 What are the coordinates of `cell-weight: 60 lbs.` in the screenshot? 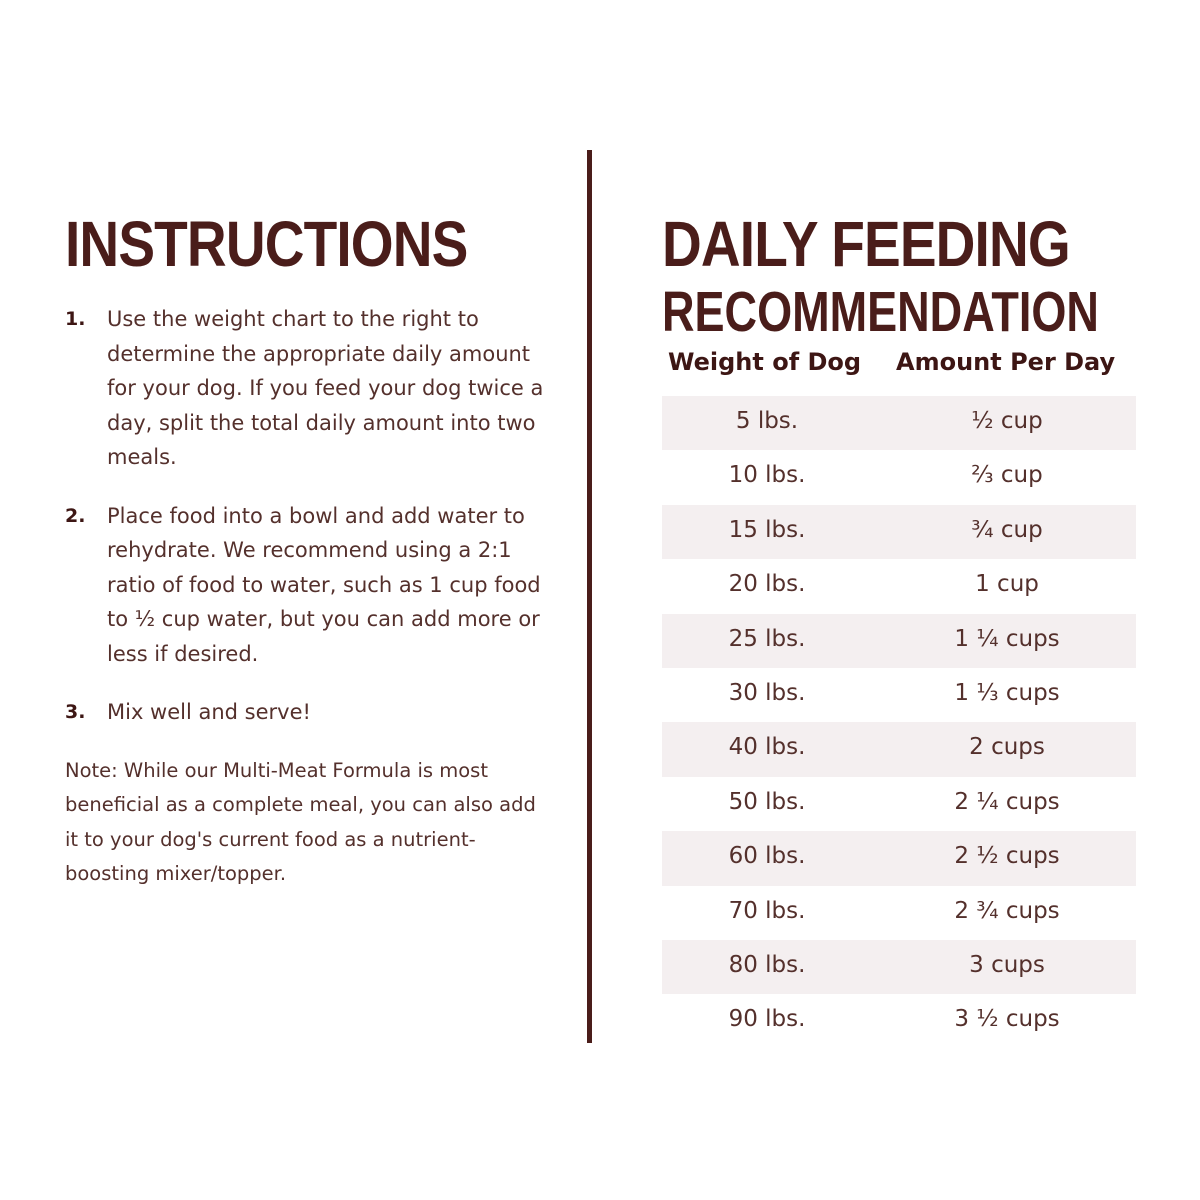 It's located at (767, 856).